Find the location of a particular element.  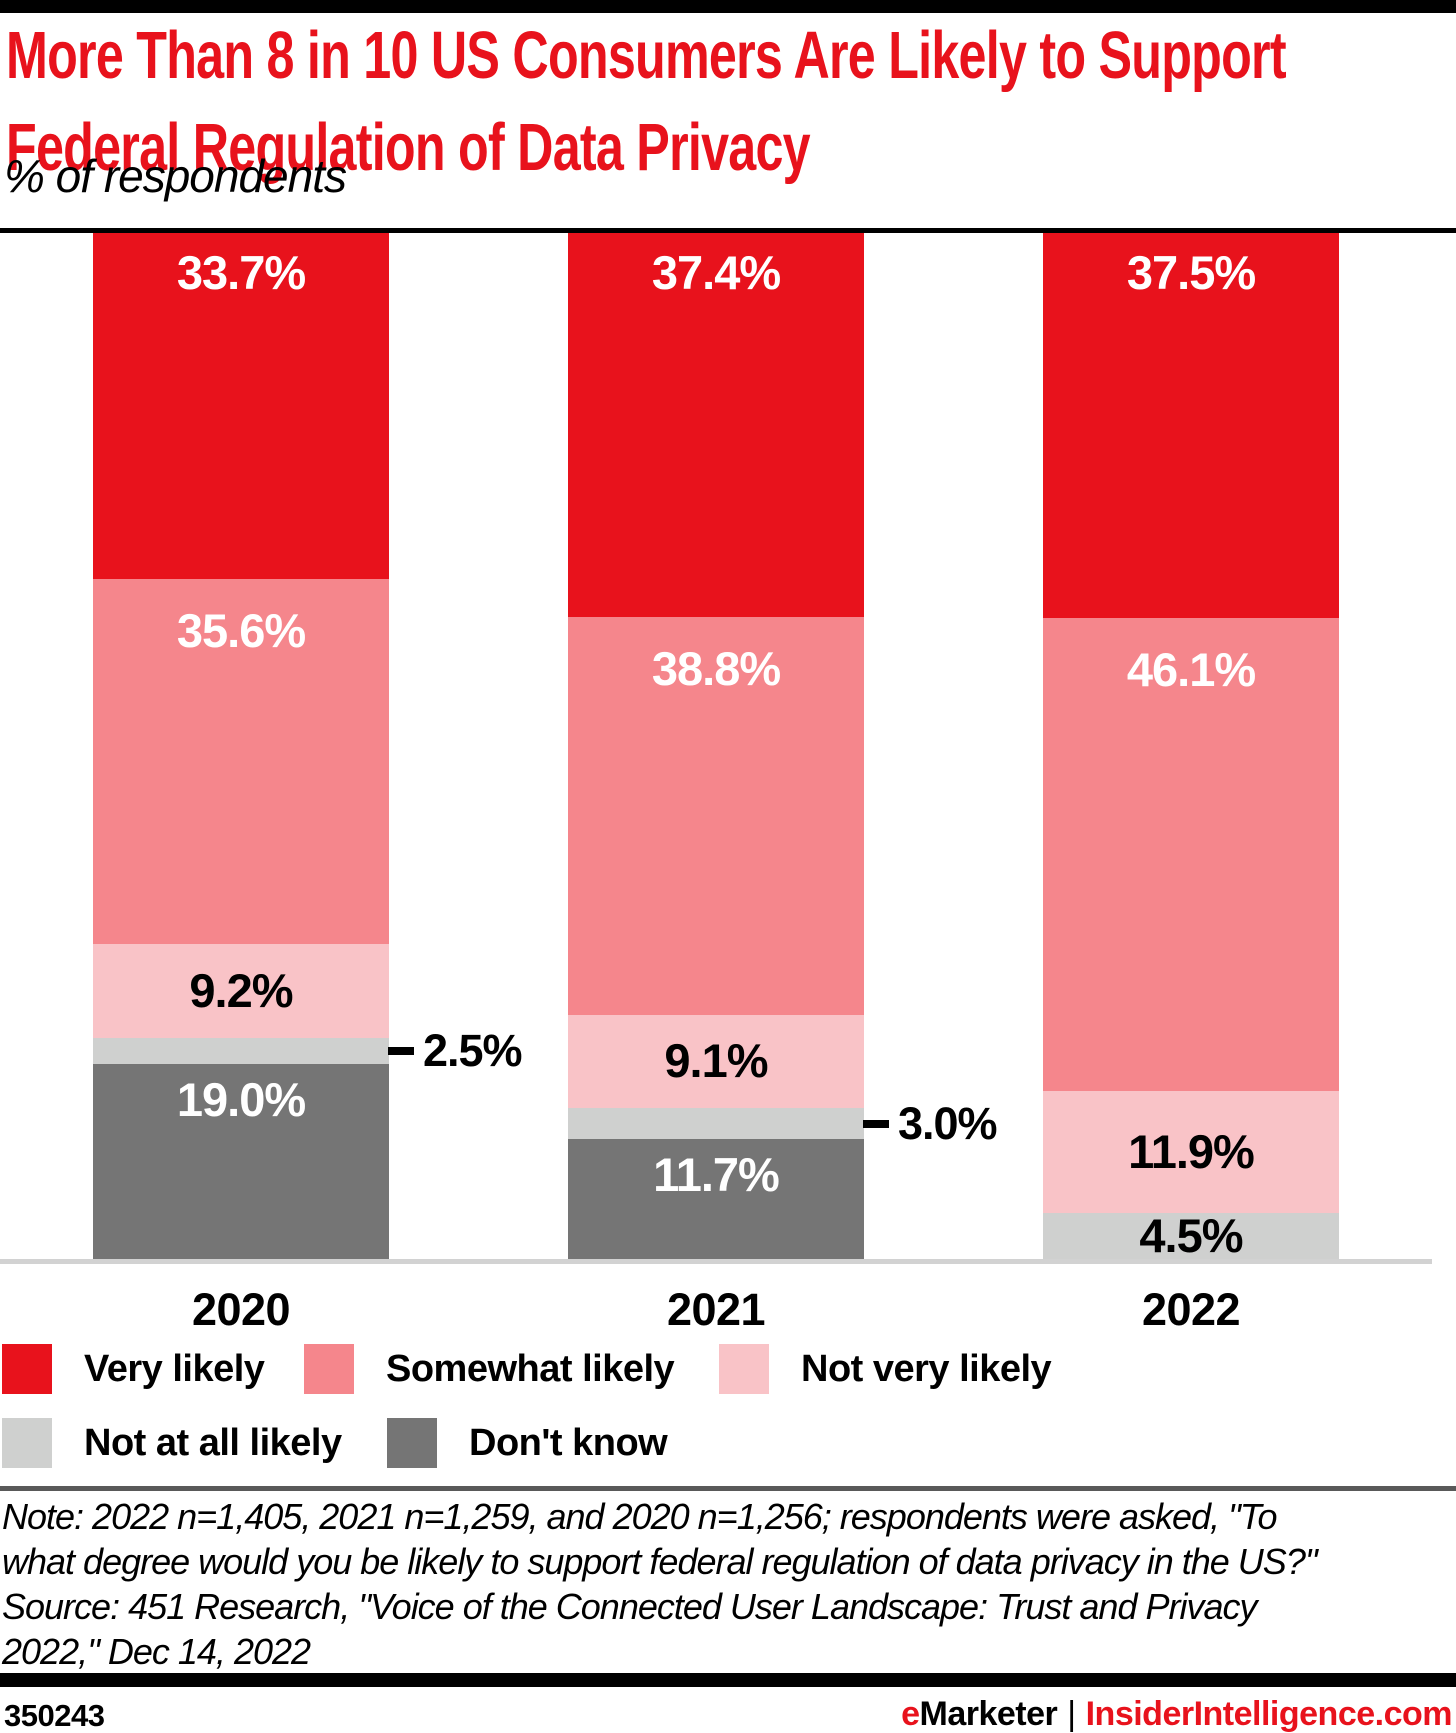

segment-label-2022-somewhat-likely: 46.1% is located at coordinates (1191, 669).